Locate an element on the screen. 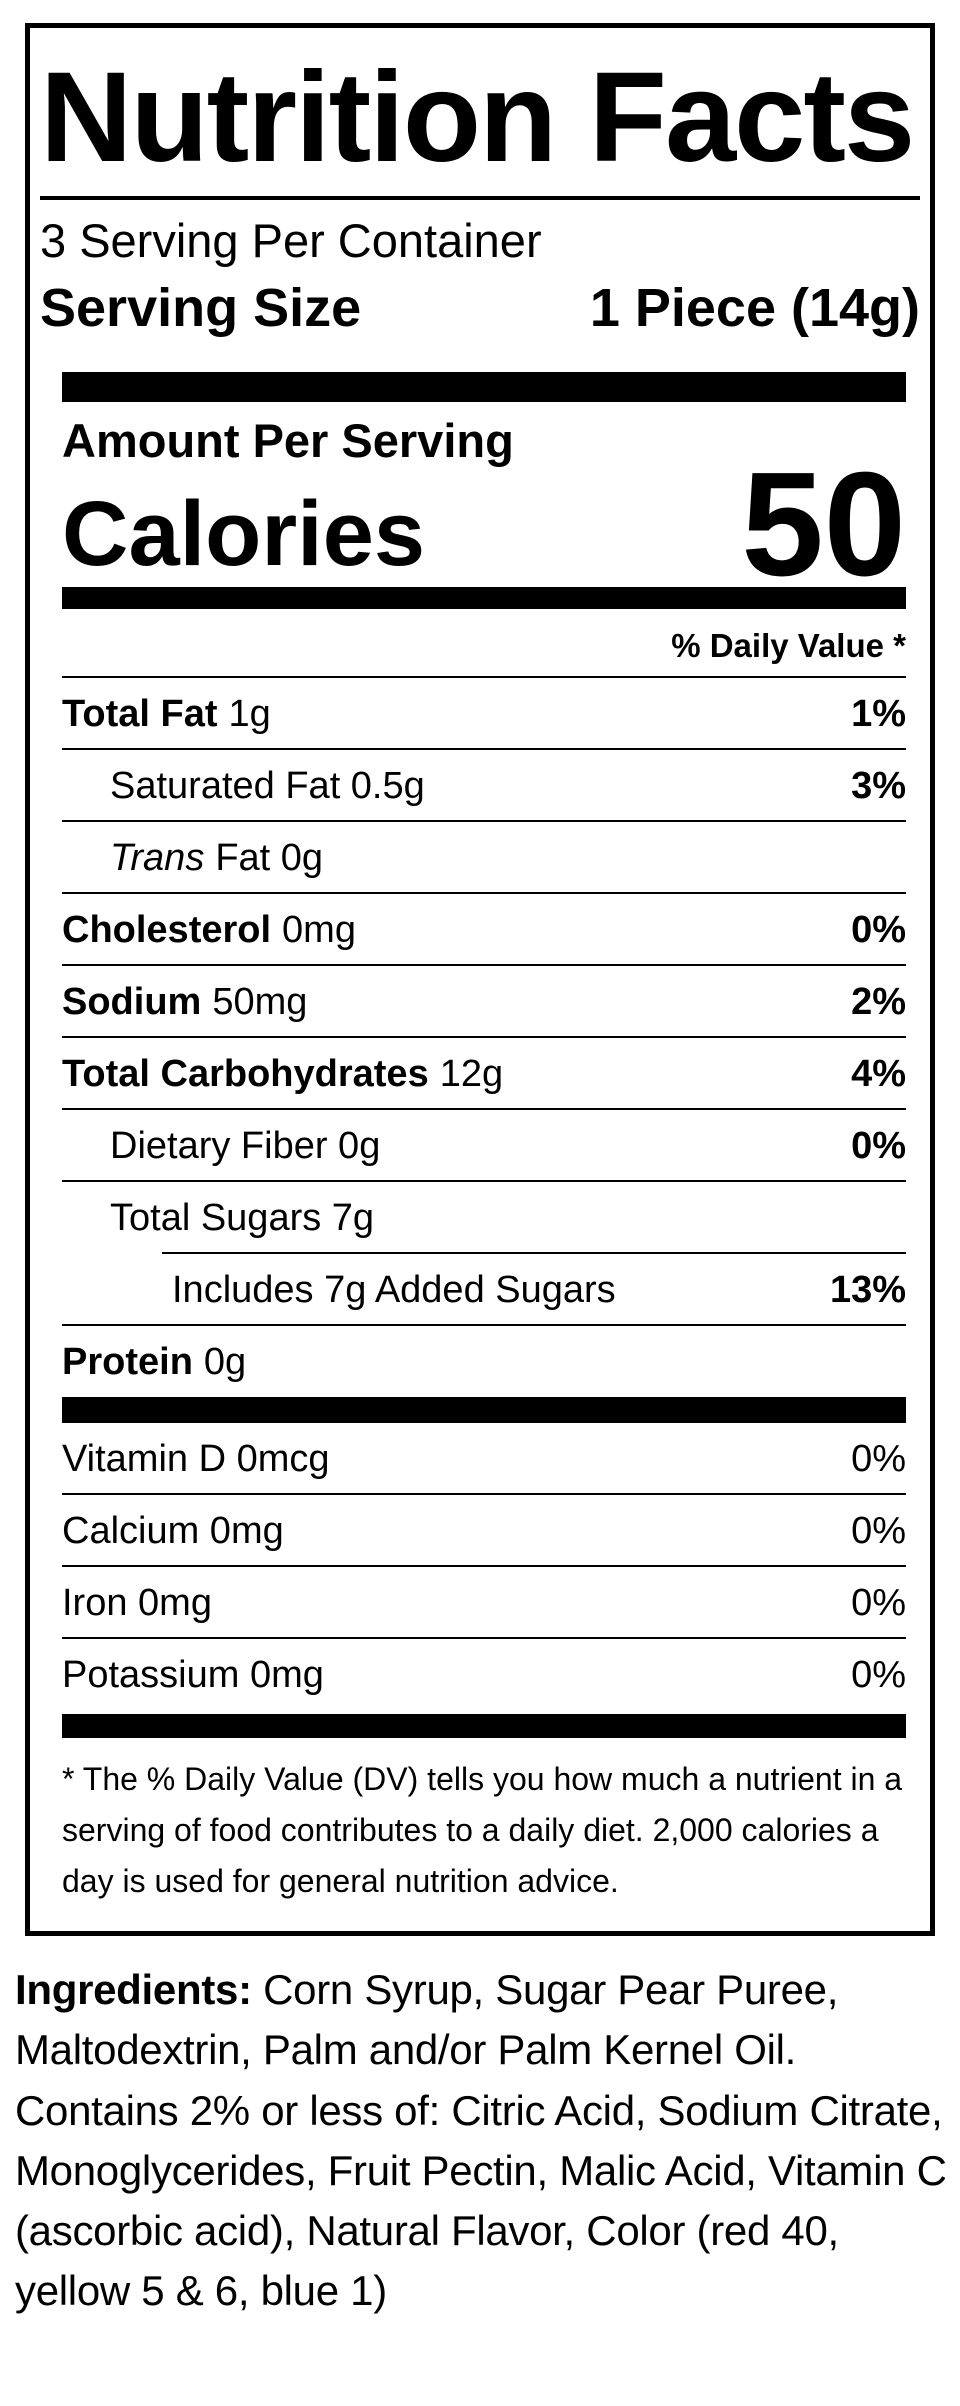  amount-per-serving-label: Amount Per Serving is located at coordinates (288, 441).